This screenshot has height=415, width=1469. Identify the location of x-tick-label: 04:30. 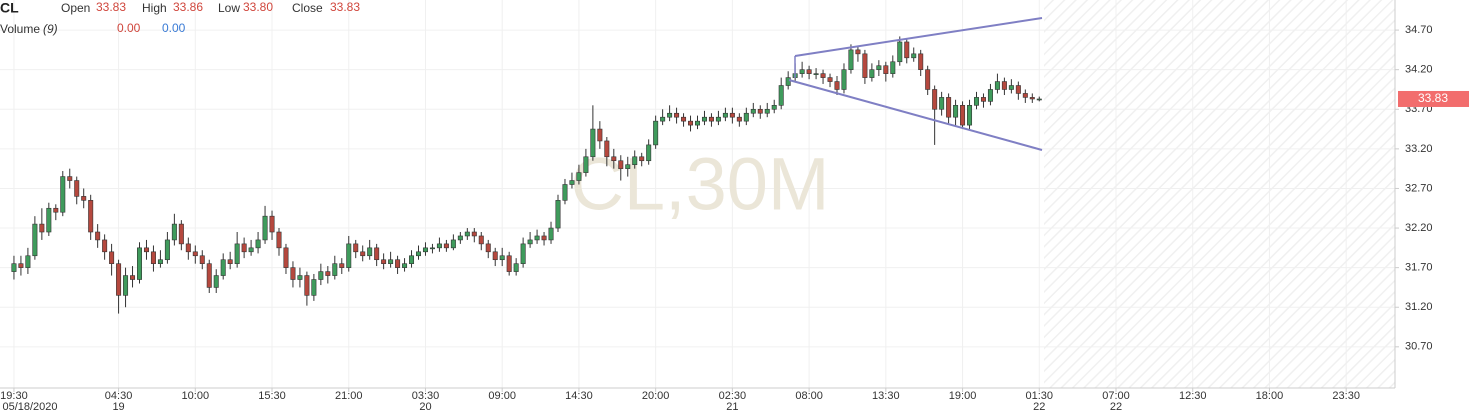
(119, 396).